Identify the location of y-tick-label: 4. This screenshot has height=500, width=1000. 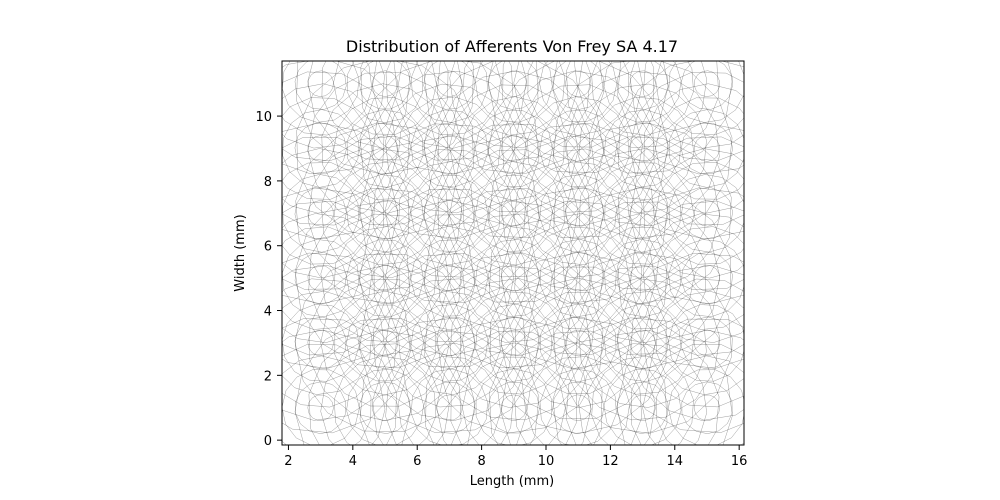
(268, 312).